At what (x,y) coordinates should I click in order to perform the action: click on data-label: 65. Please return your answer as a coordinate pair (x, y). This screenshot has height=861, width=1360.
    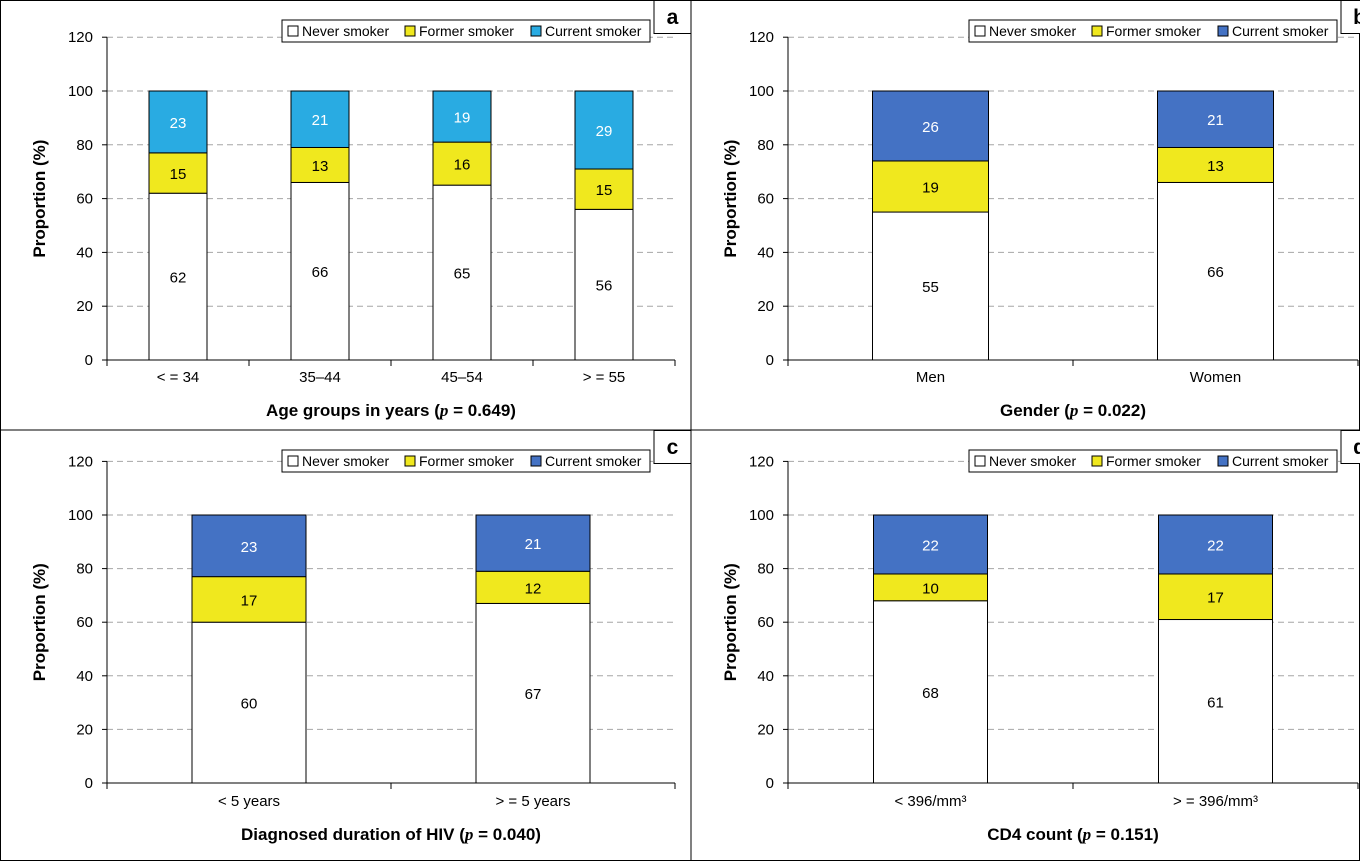
    Looking at the image, I should click on (462, 274).